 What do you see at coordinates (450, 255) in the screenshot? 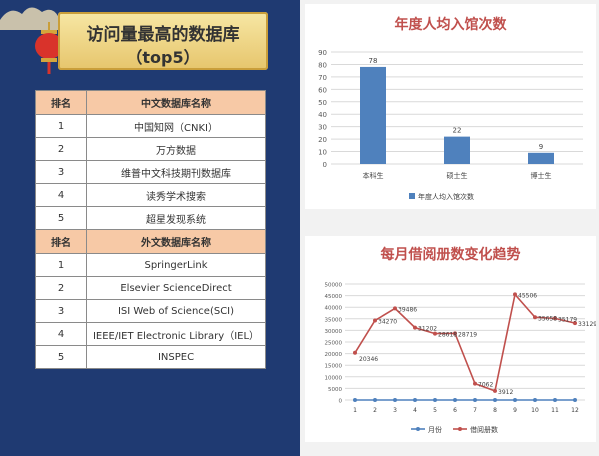
I see `line-chart-title: 每月借阅册数变化趋势` at bounding box center [450, 255].